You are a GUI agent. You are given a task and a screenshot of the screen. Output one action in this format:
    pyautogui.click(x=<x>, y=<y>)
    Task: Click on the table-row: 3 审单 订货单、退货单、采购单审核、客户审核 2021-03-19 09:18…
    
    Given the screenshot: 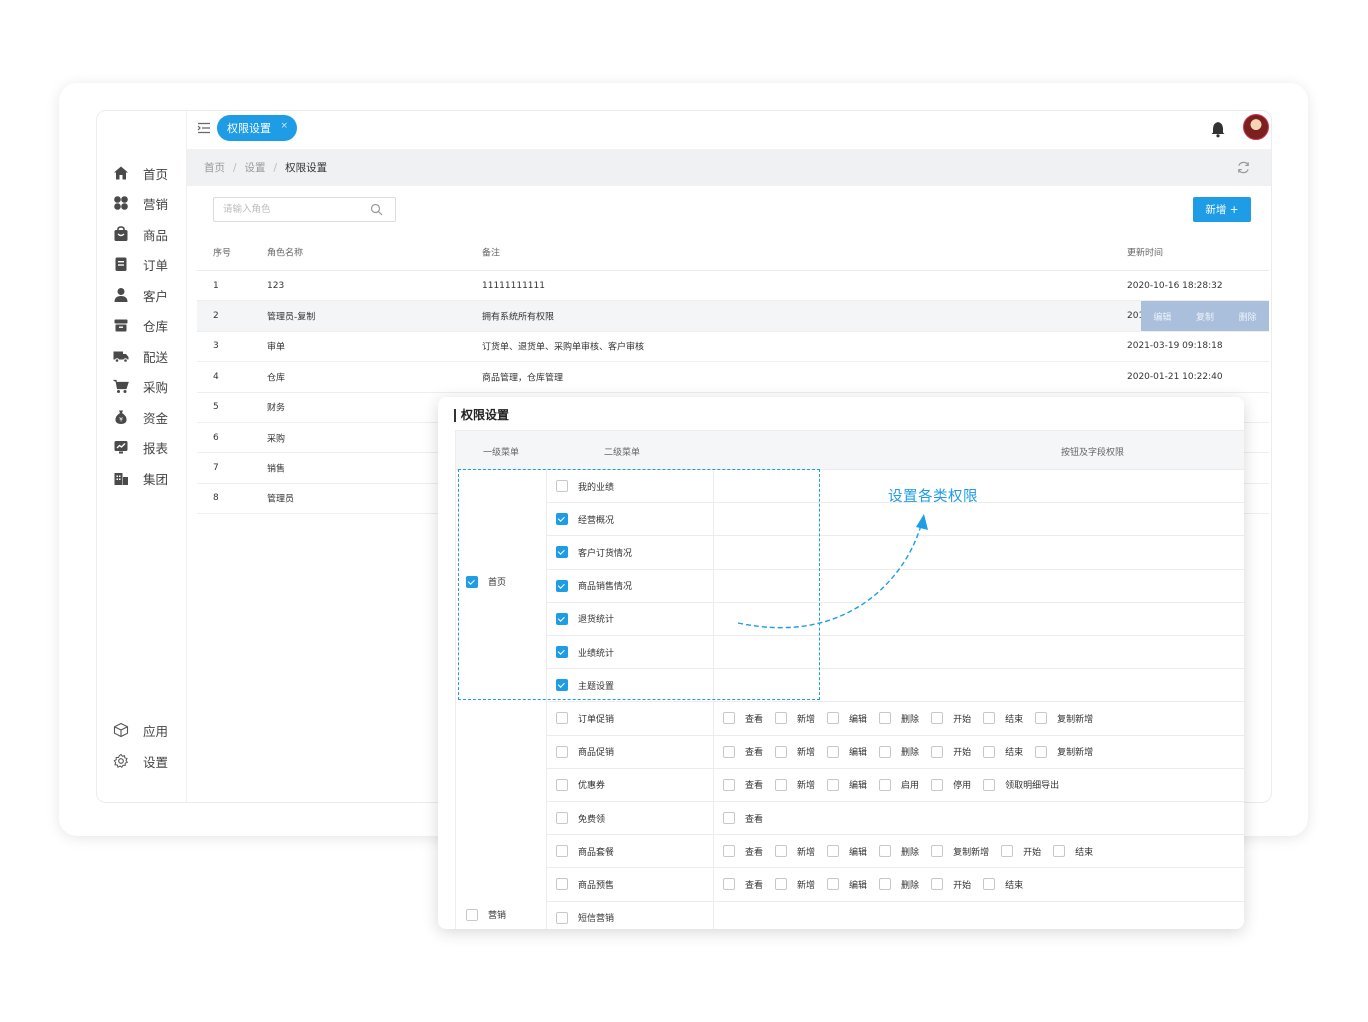 What is the action you would take?
    pyautogui.click(x=733, y=347)
    